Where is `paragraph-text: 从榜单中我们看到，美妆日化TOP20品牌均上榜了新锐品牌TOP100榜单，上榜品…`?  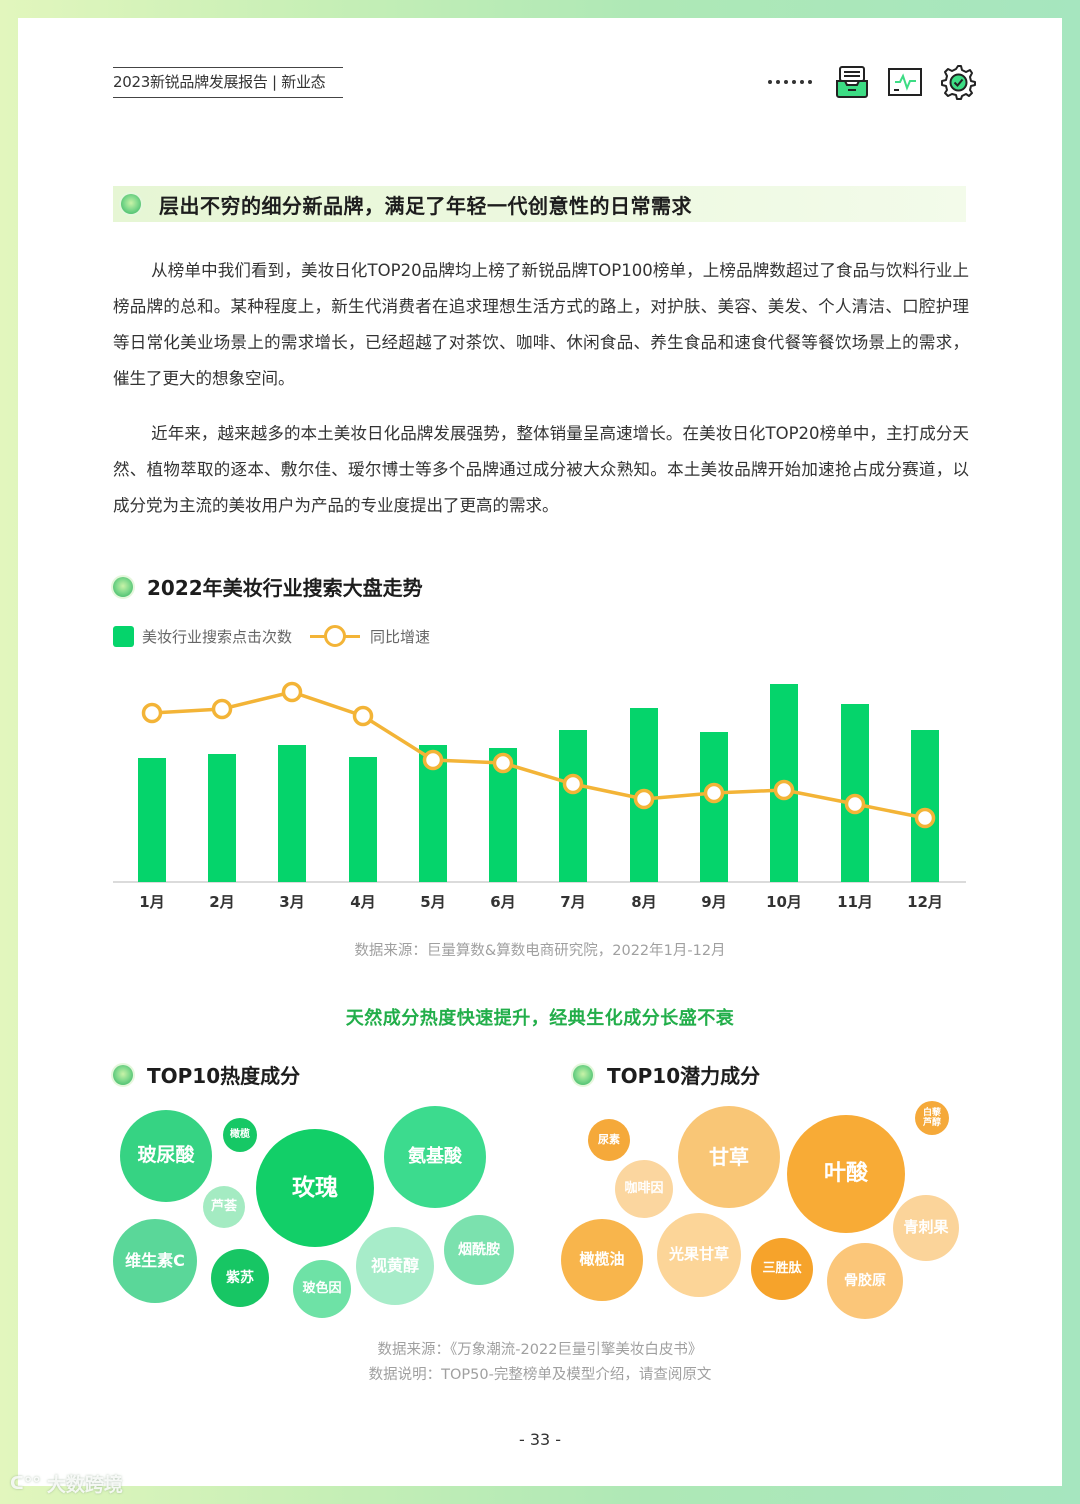 paragraph-text: 从榜单中我们看到，美妆日化TOP20品牌均上榜了新锐品牌TOP100榜单，上榜品… is located at coordinates (541, 324).